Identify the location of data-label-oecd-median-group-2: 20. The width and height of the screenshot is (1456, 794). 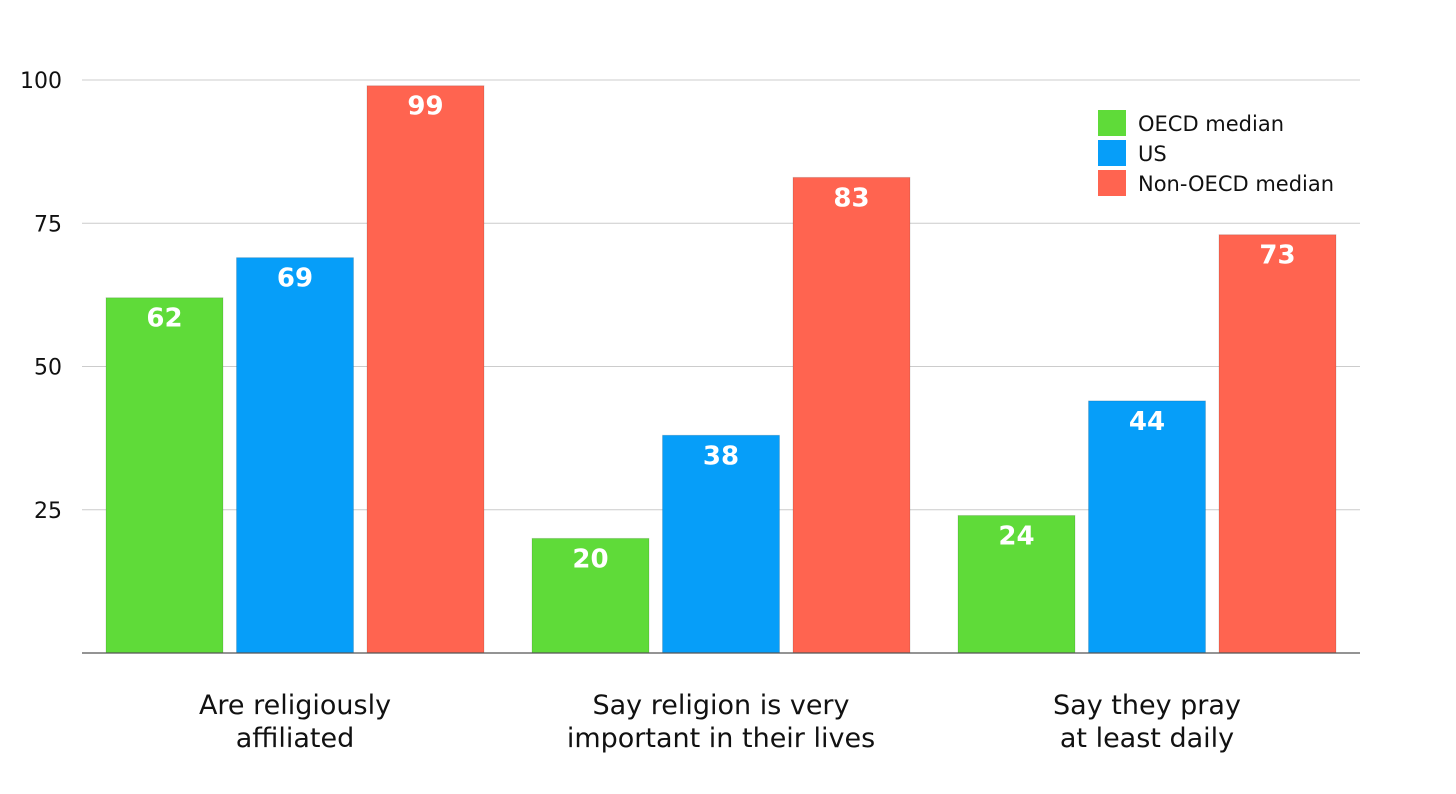
(590, 559).